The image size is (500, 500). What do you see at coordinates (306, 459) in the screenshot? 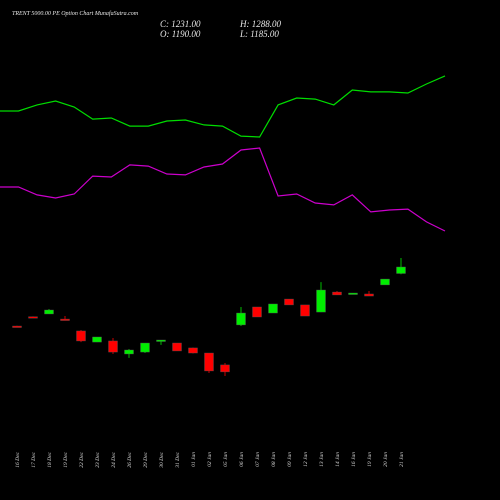
I see `x-tick-label: 12 Jan` at bounding box center [306, 459].